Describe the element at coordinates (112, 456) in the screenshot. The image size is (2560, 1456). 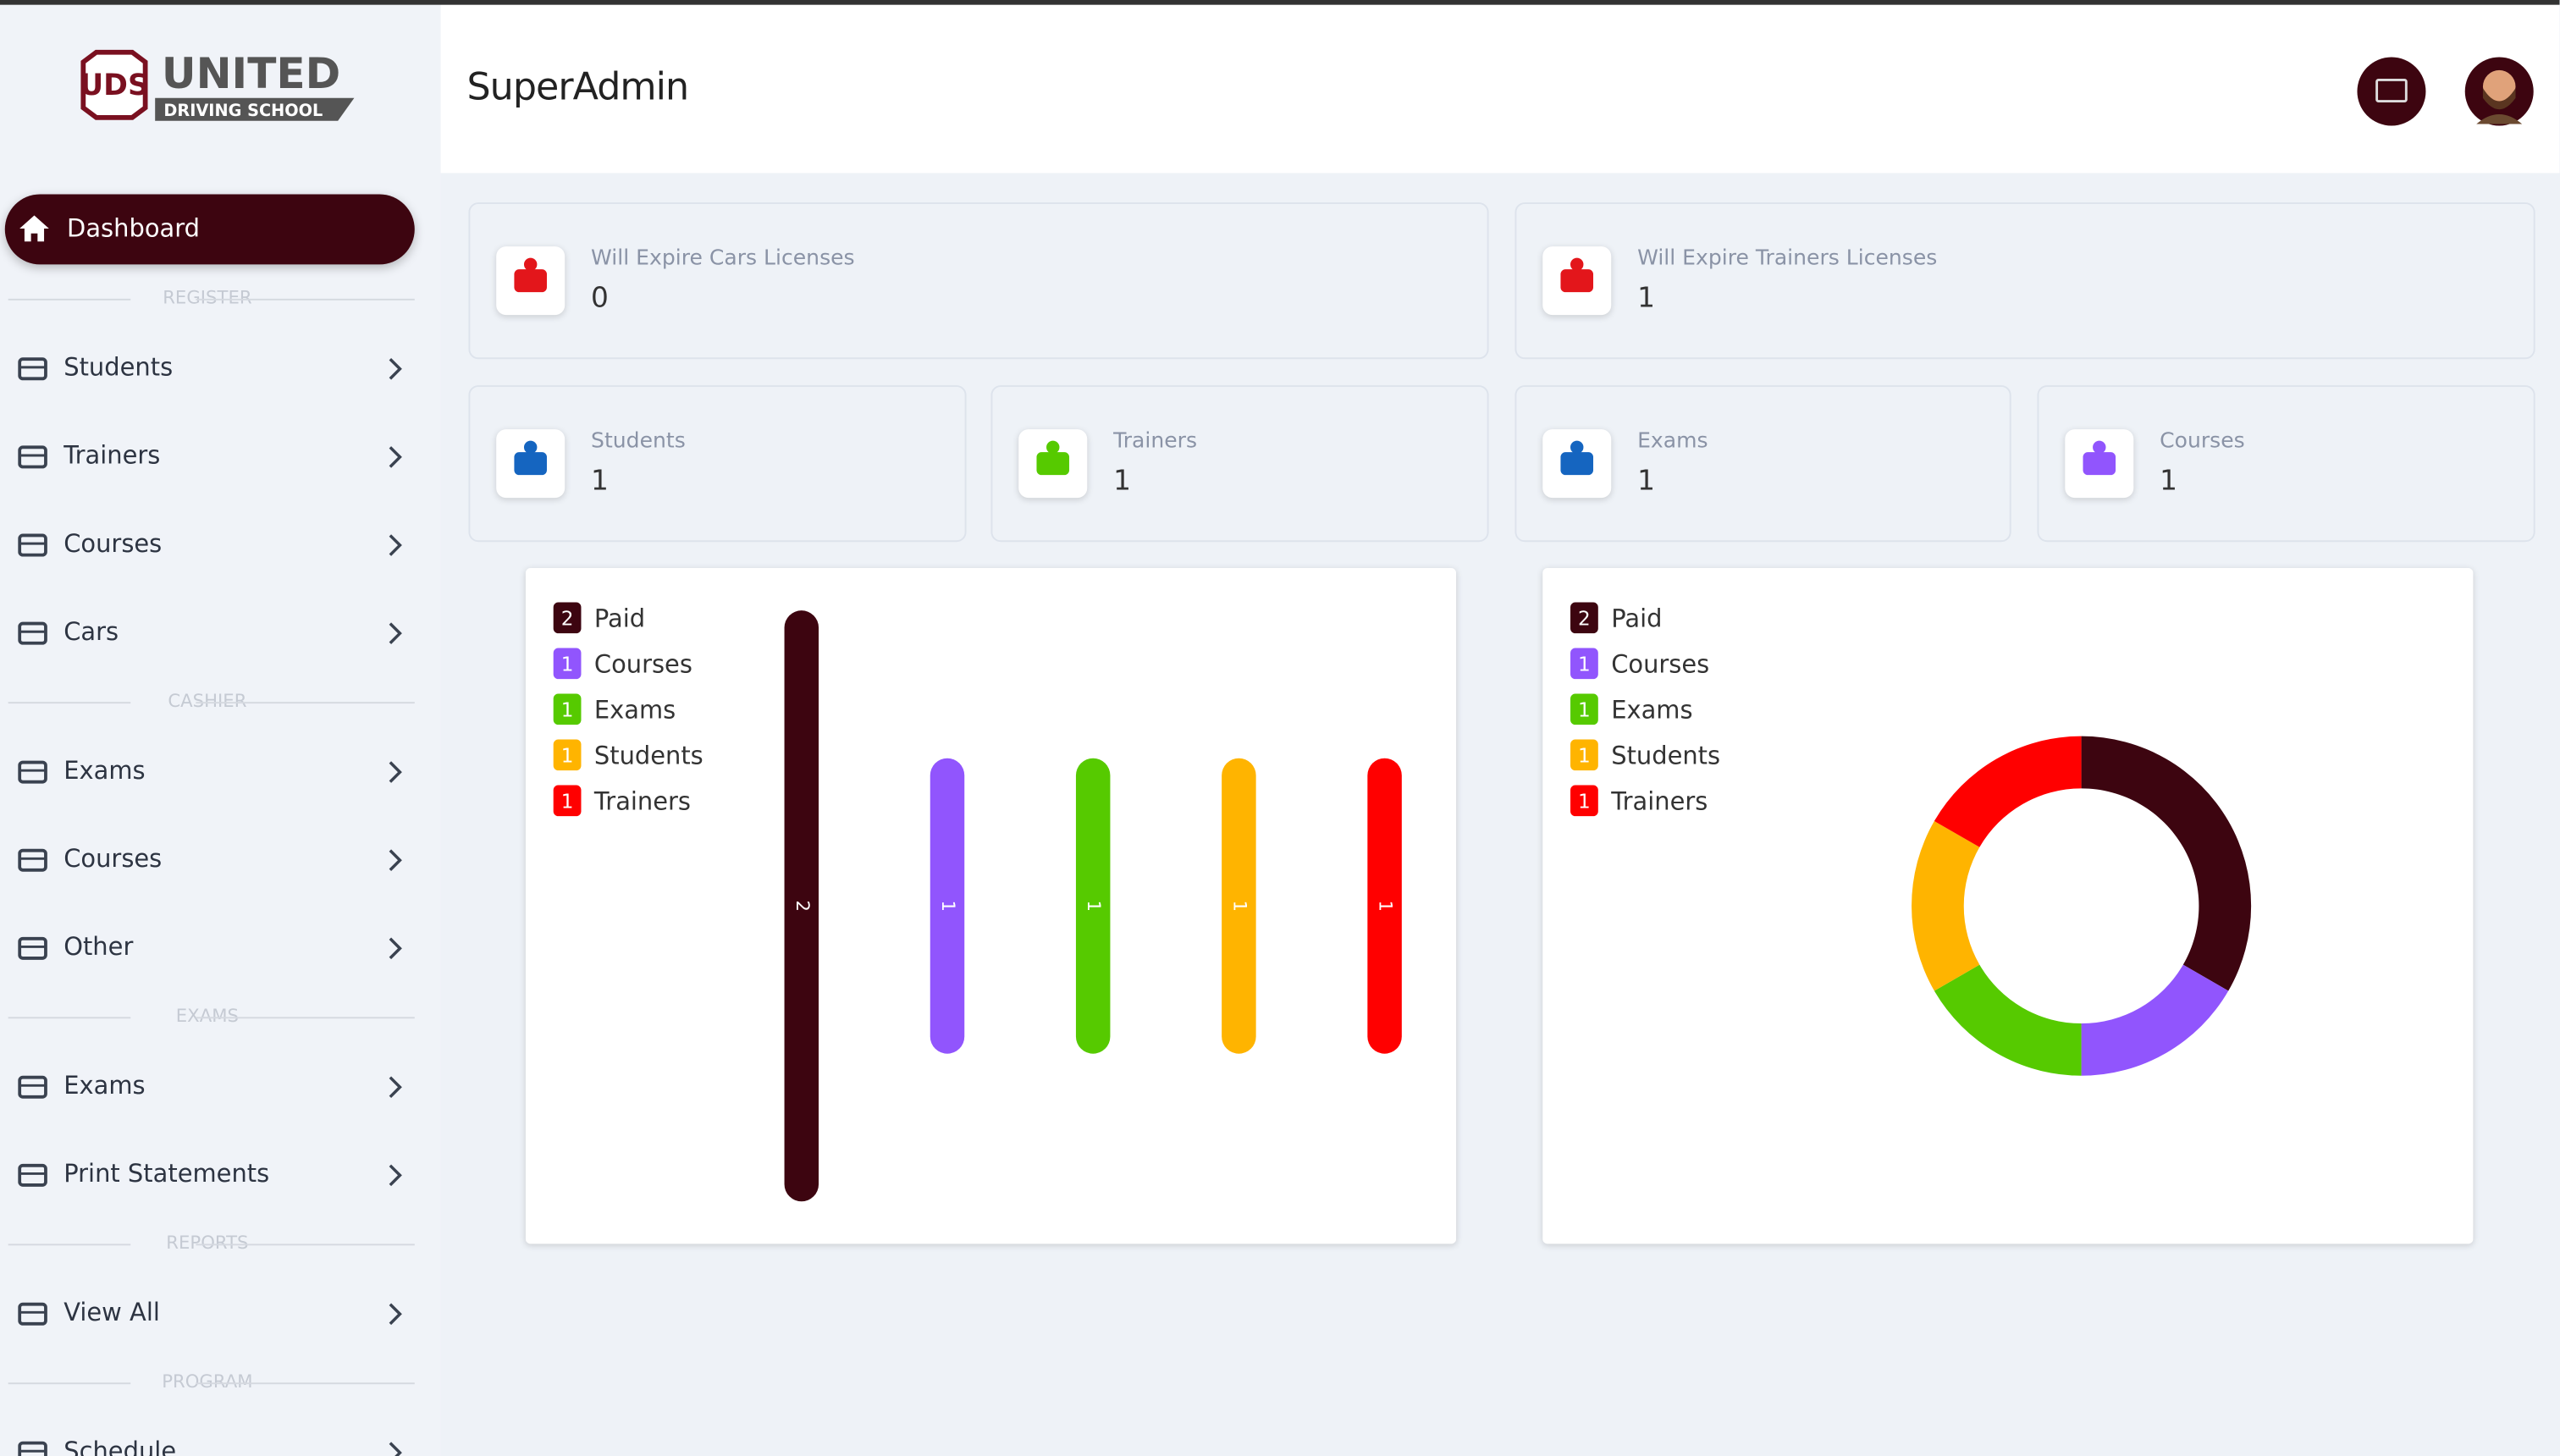
I see `nav-label: Trainers` at that location.